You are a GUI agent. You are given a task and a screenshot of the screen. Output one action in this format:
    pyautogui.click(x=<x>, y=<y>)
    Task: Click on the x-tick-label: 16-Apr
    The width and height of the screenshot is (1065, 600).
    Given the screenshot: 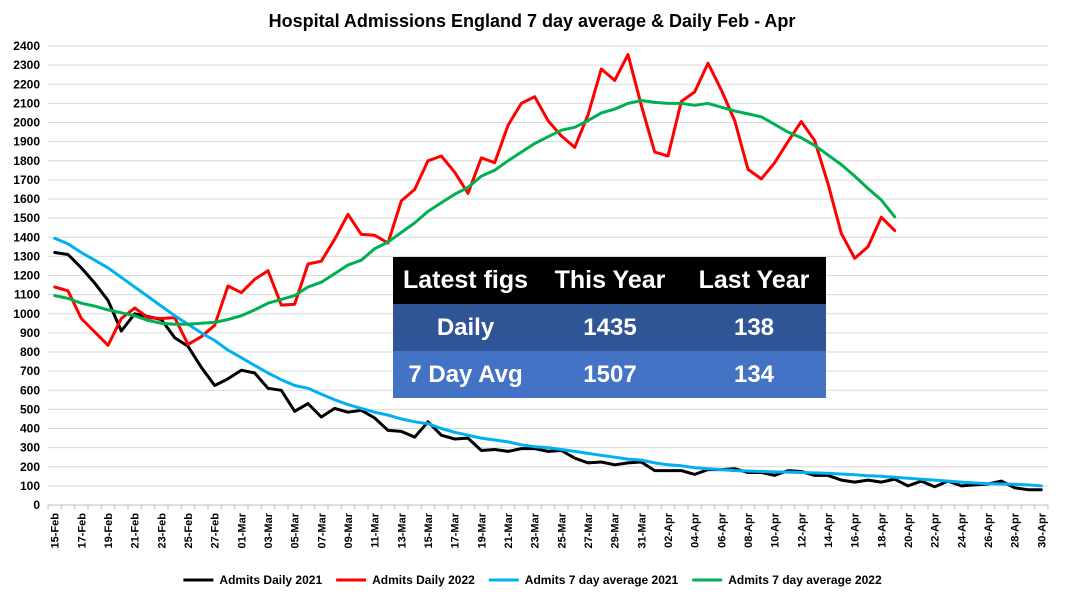 What is the action you would take?
    pyautogui.click(x=856, y=530)
    